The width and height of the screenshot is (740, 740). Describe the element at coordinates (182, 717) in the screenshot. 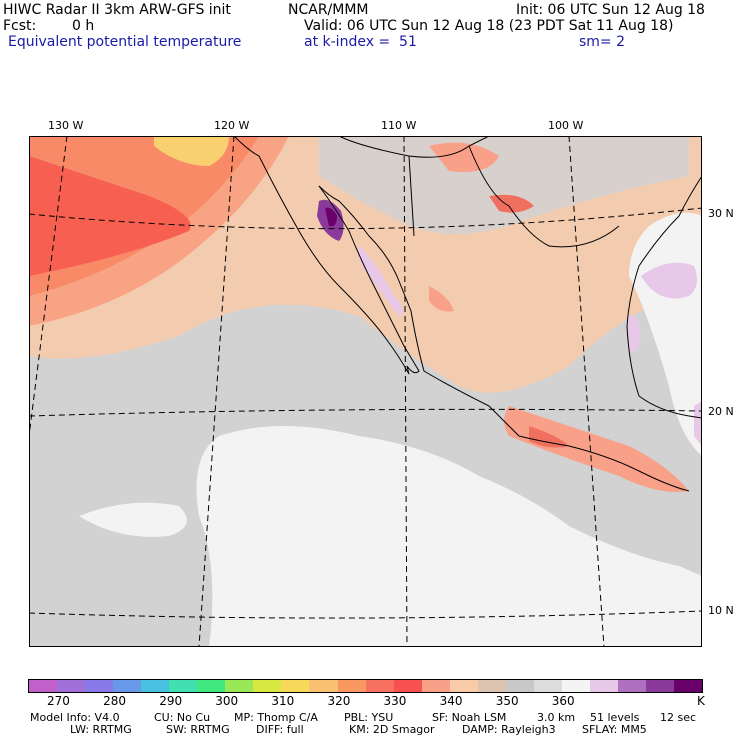

I see `footer-cu: CU: No Cu` at that location.